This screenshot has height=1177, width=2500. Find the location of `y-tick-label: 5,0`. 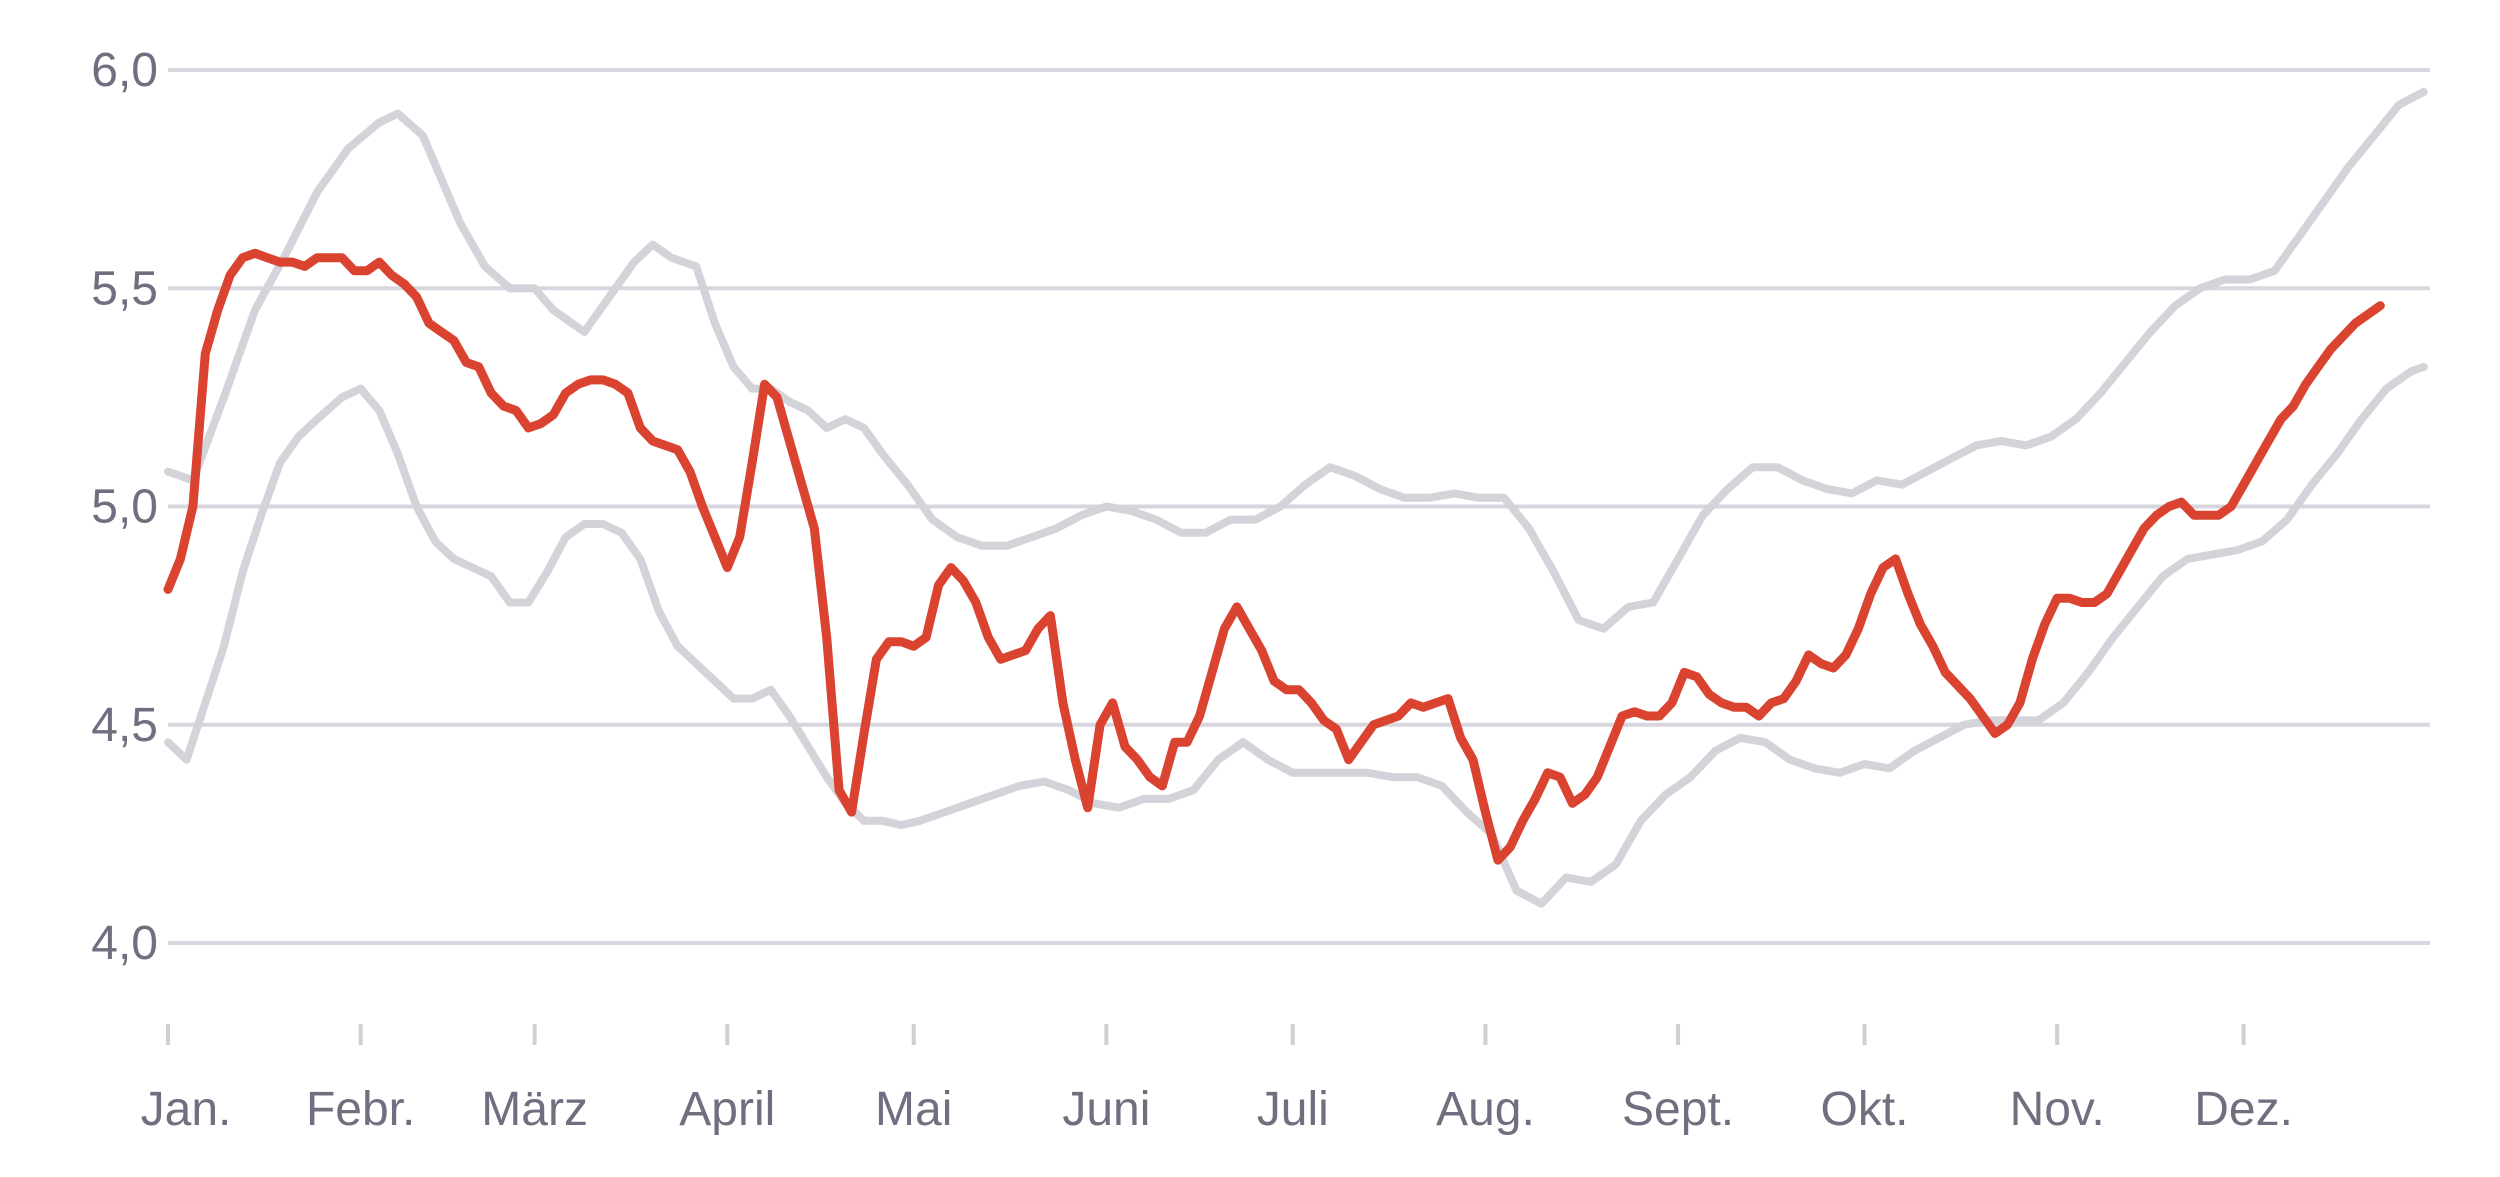

y-tick-label: 5,0 is located at coordinates (124, 507).